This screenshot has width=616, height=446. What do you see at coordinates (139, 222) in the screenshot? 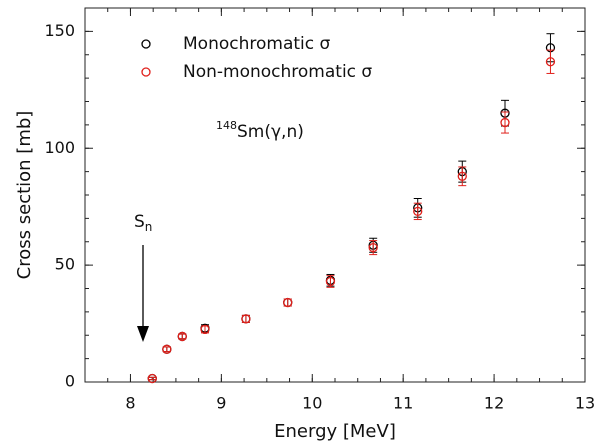
I see `threshold-symbol: S` at bounding box center [139, 222].